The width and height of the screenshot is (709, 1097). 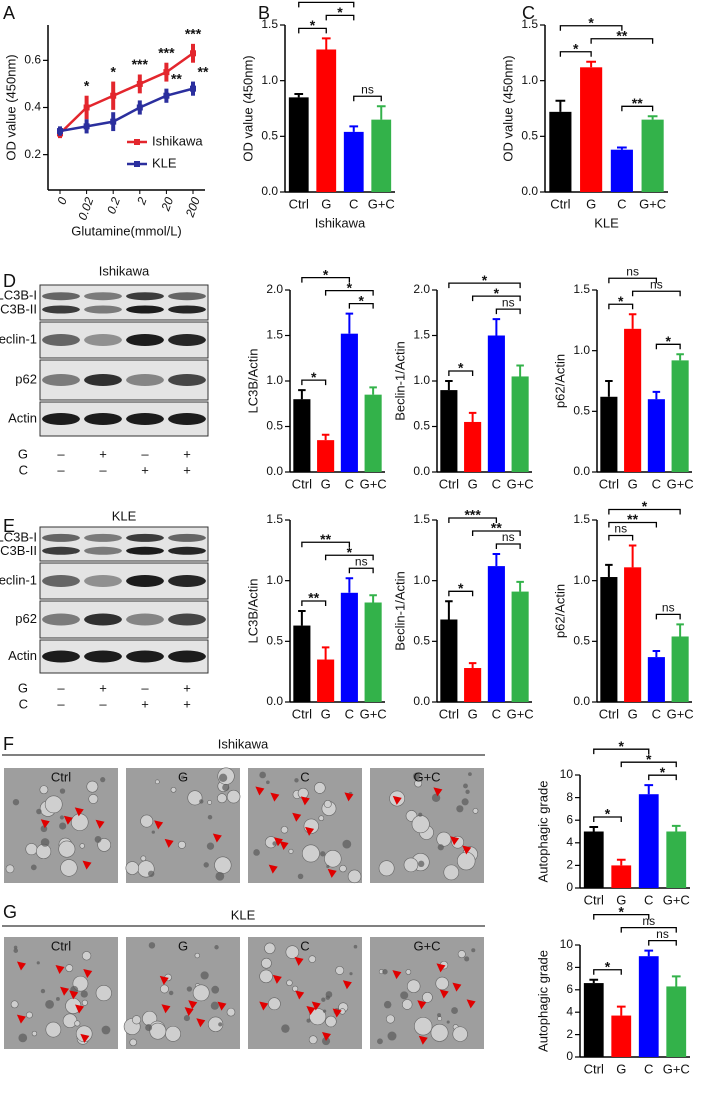 I want to click on x-tick-label: 0, so click(x=62, y=200).